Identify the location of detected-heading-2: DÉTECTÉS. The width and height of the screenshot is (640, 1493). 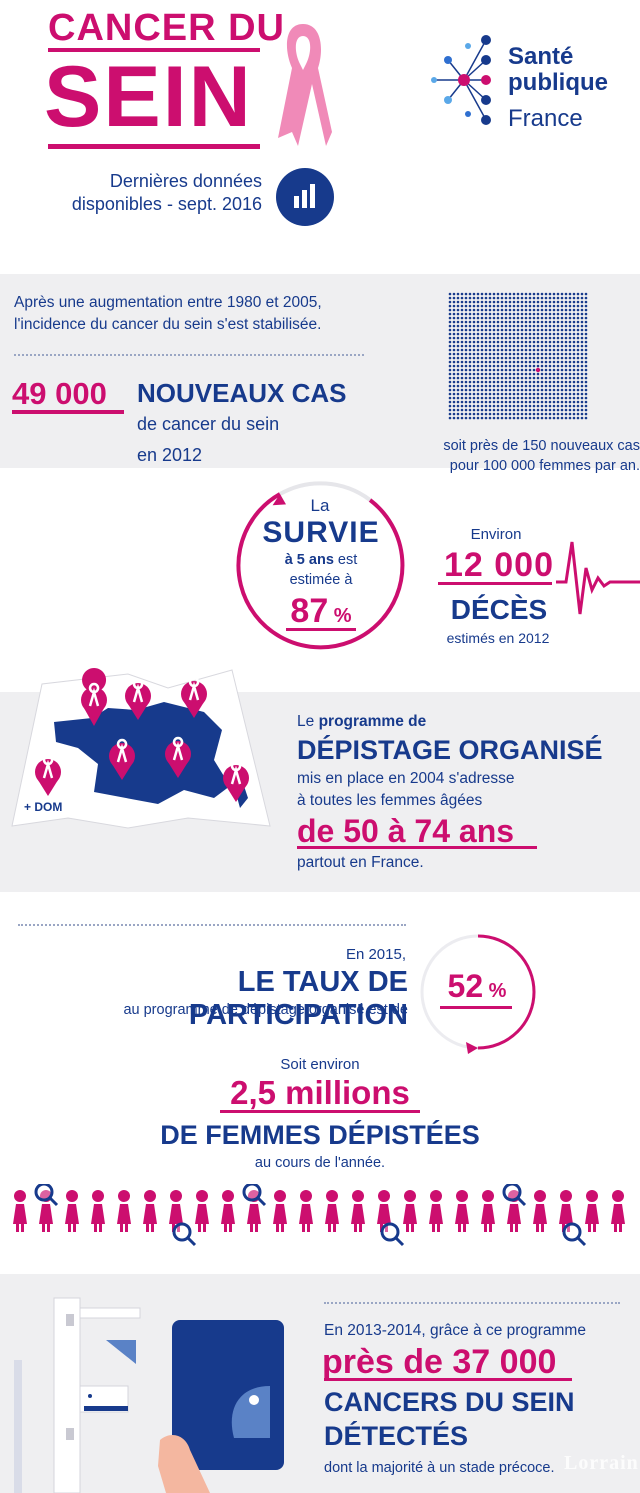
(396, 1436).